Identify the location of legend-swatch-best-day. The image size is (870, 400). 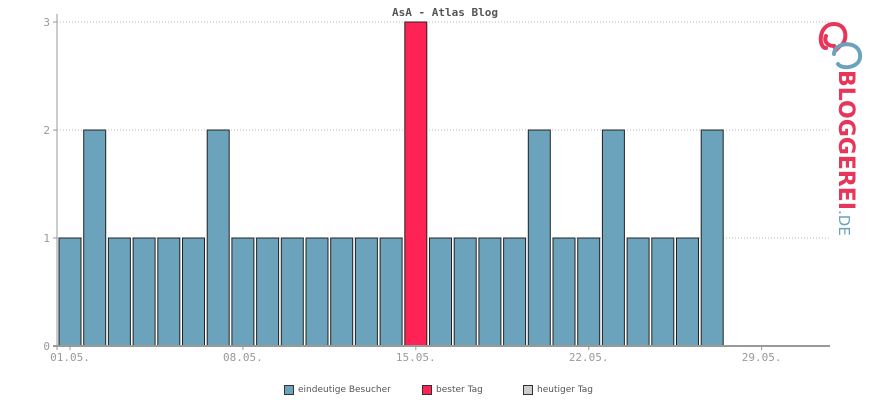
(427, 390).